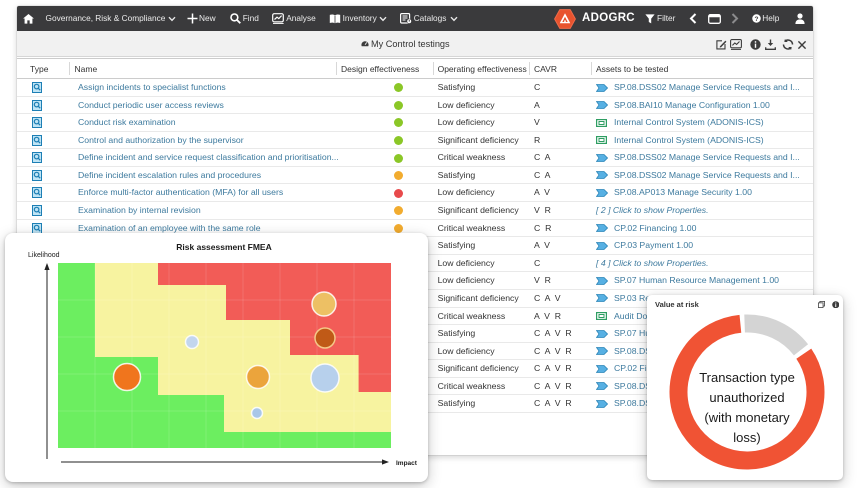 This screenshot has width=857, height=488. I want to click on svg-text: Risk assessment FMEA, so click(223, 247).